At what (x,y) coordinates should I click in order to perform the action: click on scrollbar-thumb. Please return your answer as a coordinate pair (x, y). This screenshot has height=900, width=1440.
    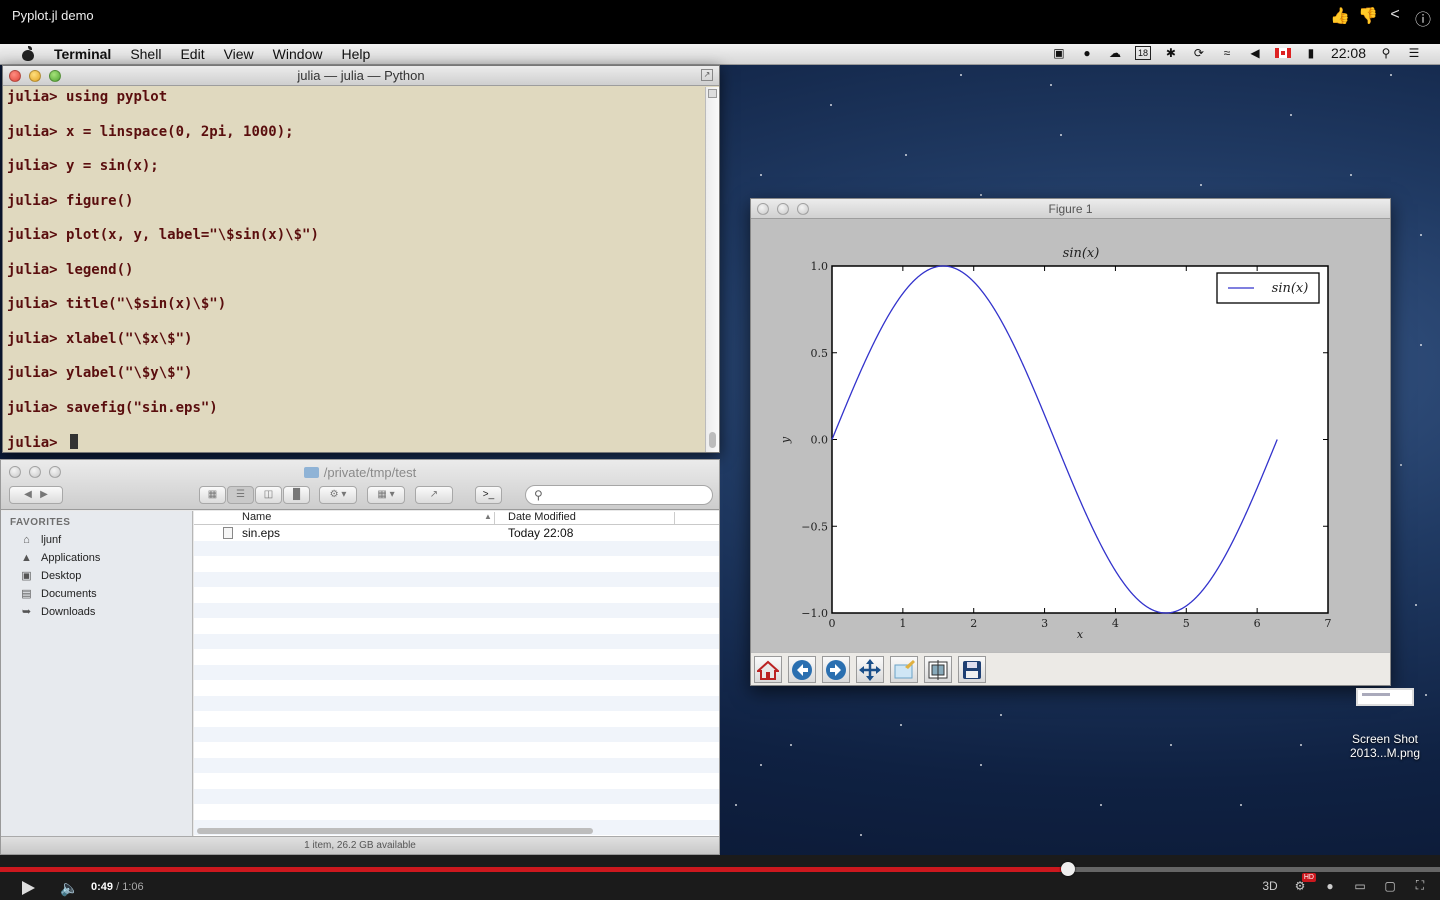
    Looking at the image, I should click on (712, 440).